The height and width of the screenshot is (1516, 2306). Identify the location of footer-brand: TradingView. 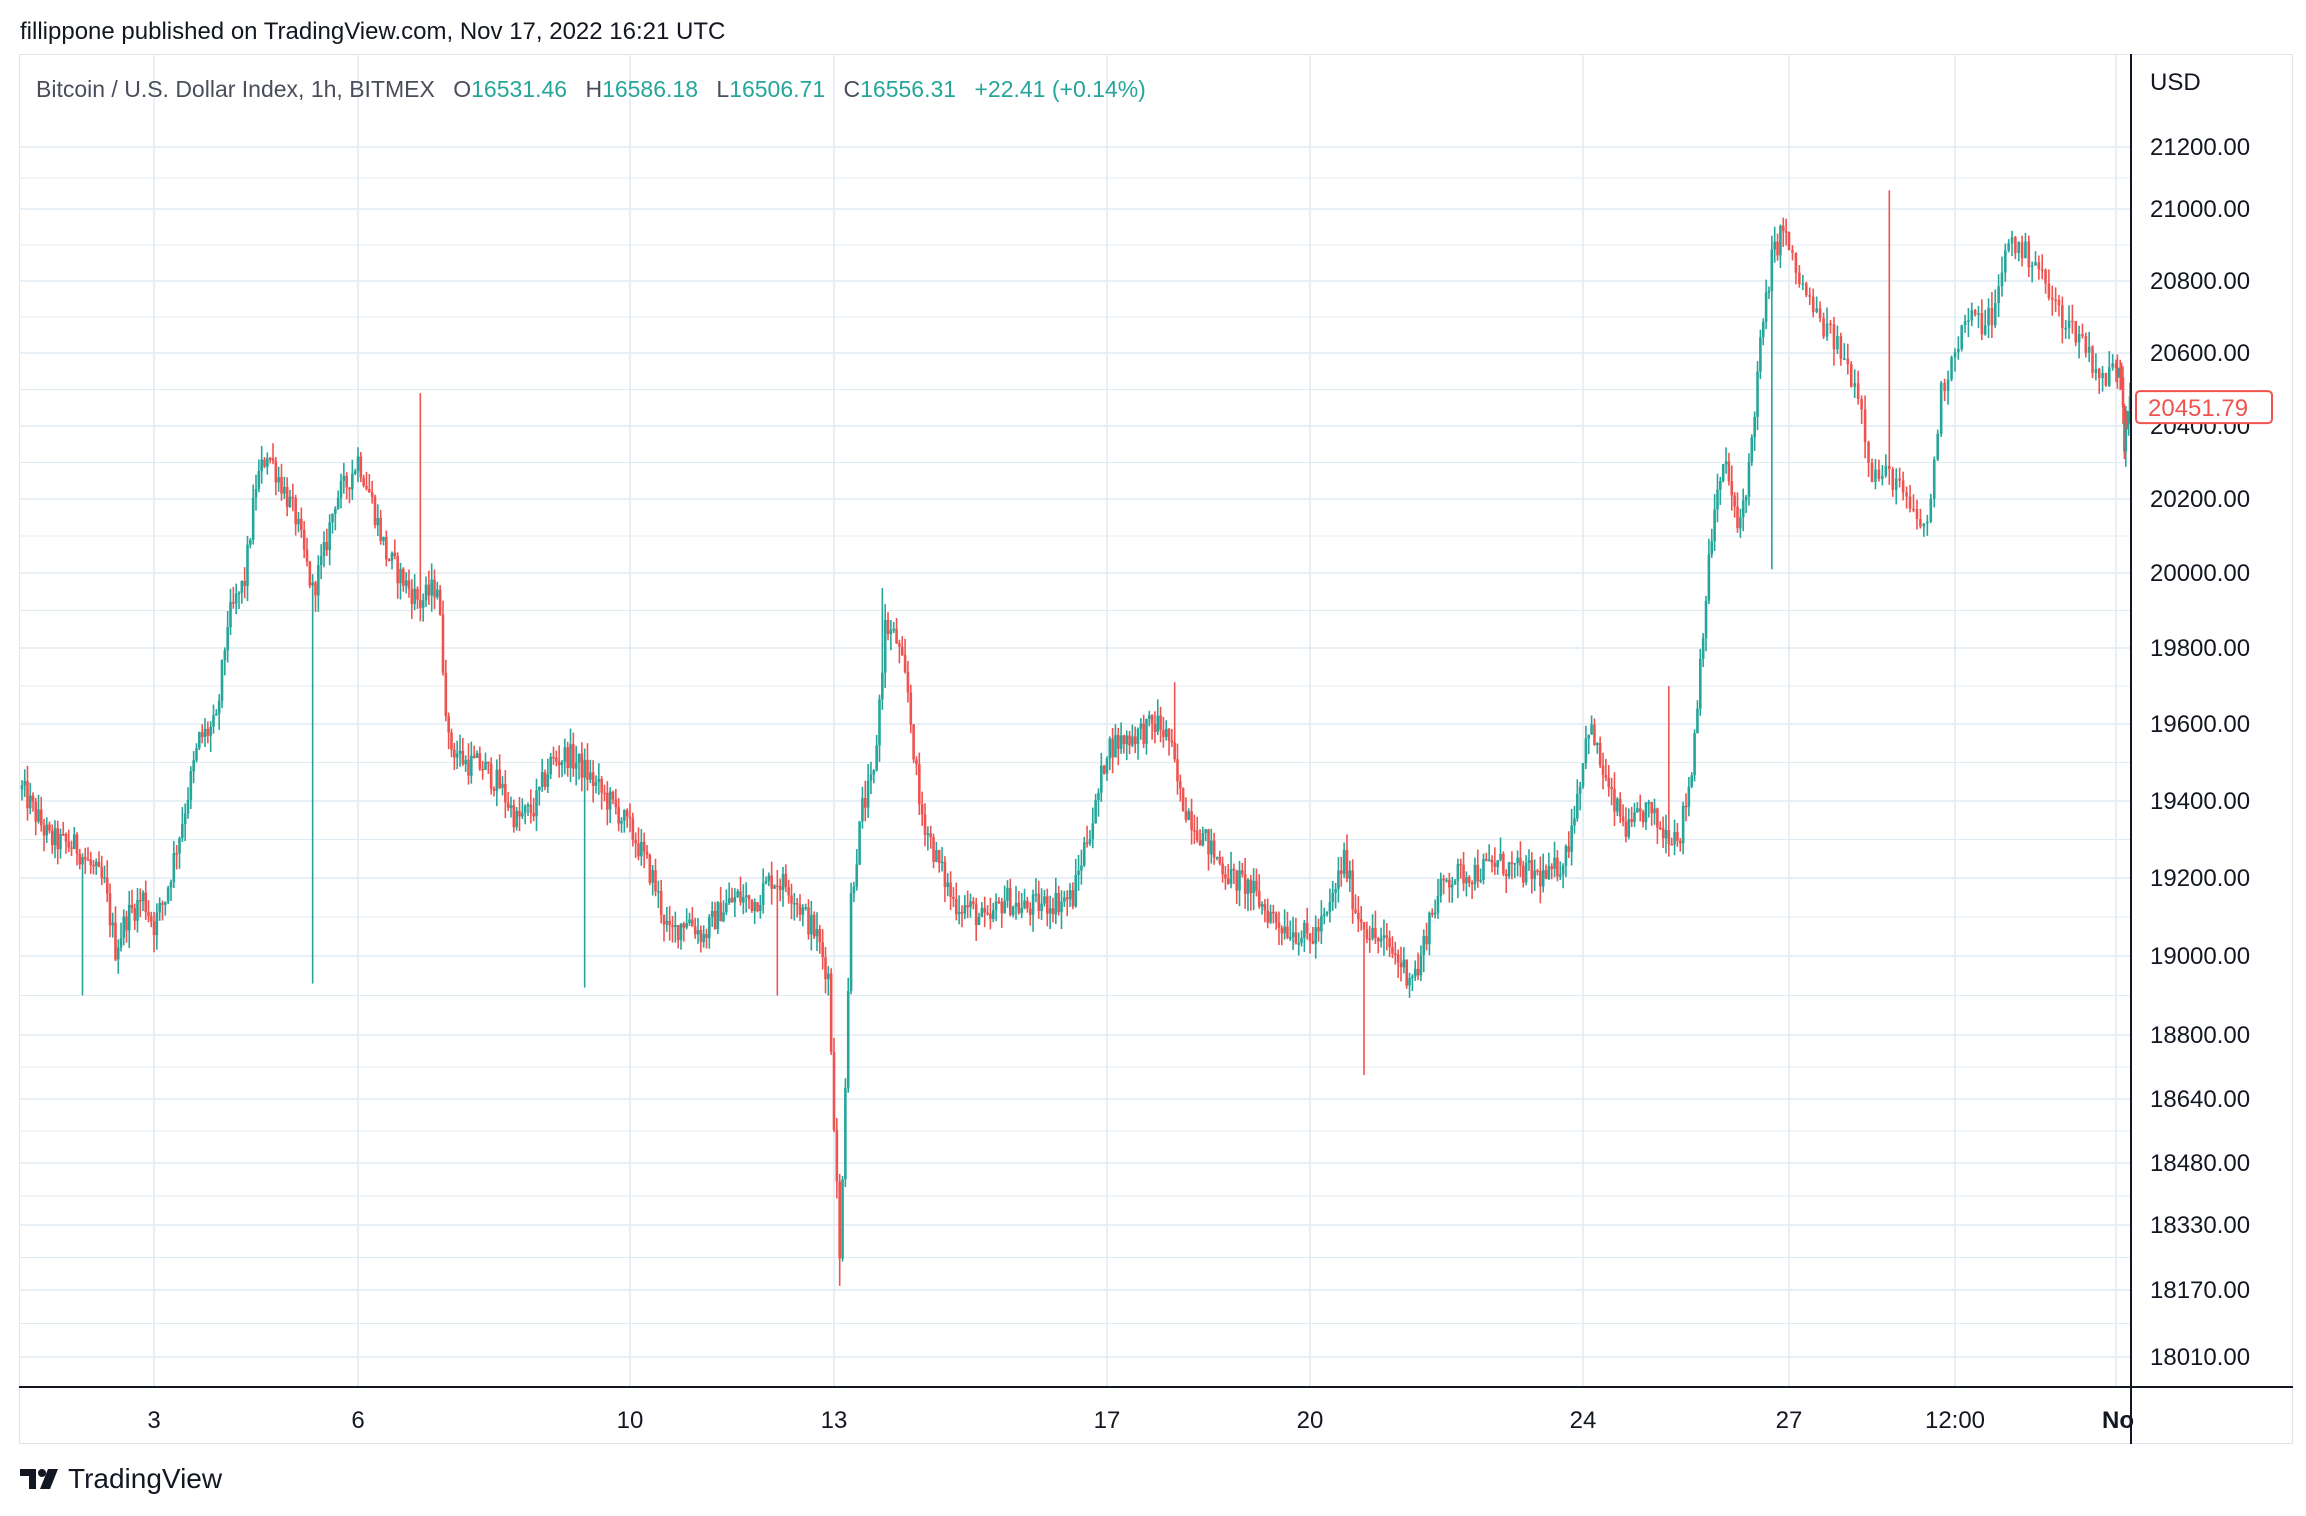
(121, 1479).